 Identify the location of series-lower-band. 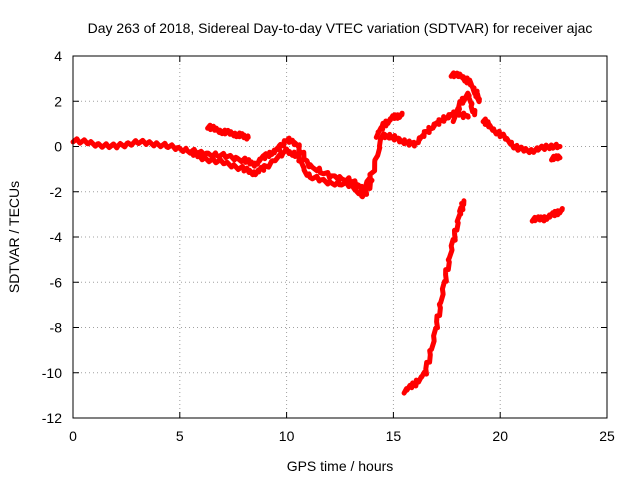
(281, 173).